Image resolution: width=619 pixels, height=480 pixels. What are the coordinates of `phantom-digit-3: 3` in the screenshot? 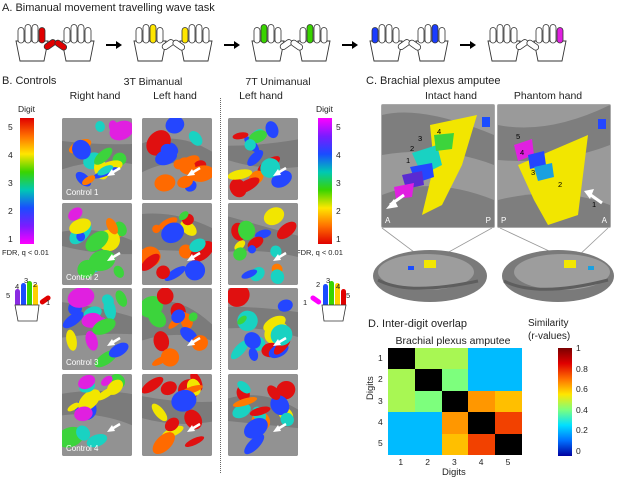 It's located at (533, 172).